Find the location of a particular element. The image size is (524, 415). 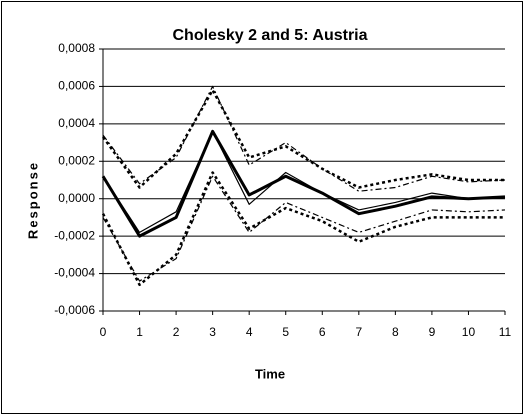

x-tick-label: 10 is located at coordinates (469, 332).